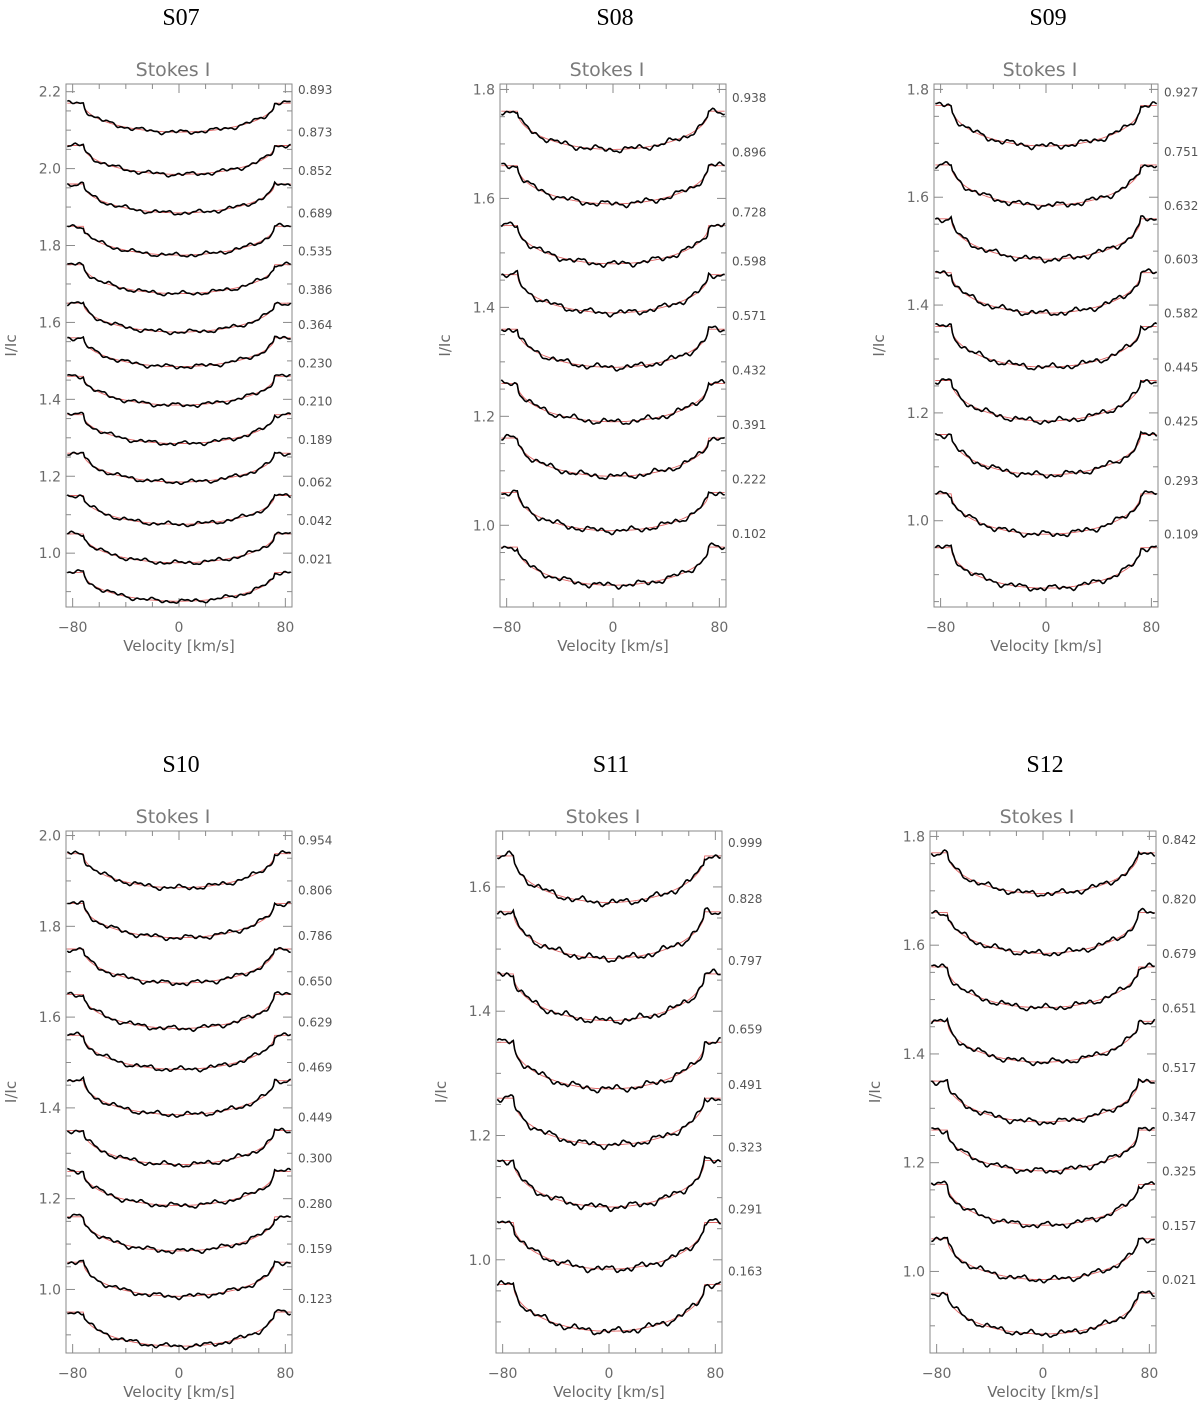 The width and height of the screenshot is (1200, 1407). What do you see at coordinates (749, 262) in the screenshot?
I see `phase-label: 0.598` at bounding box center [749, 262].